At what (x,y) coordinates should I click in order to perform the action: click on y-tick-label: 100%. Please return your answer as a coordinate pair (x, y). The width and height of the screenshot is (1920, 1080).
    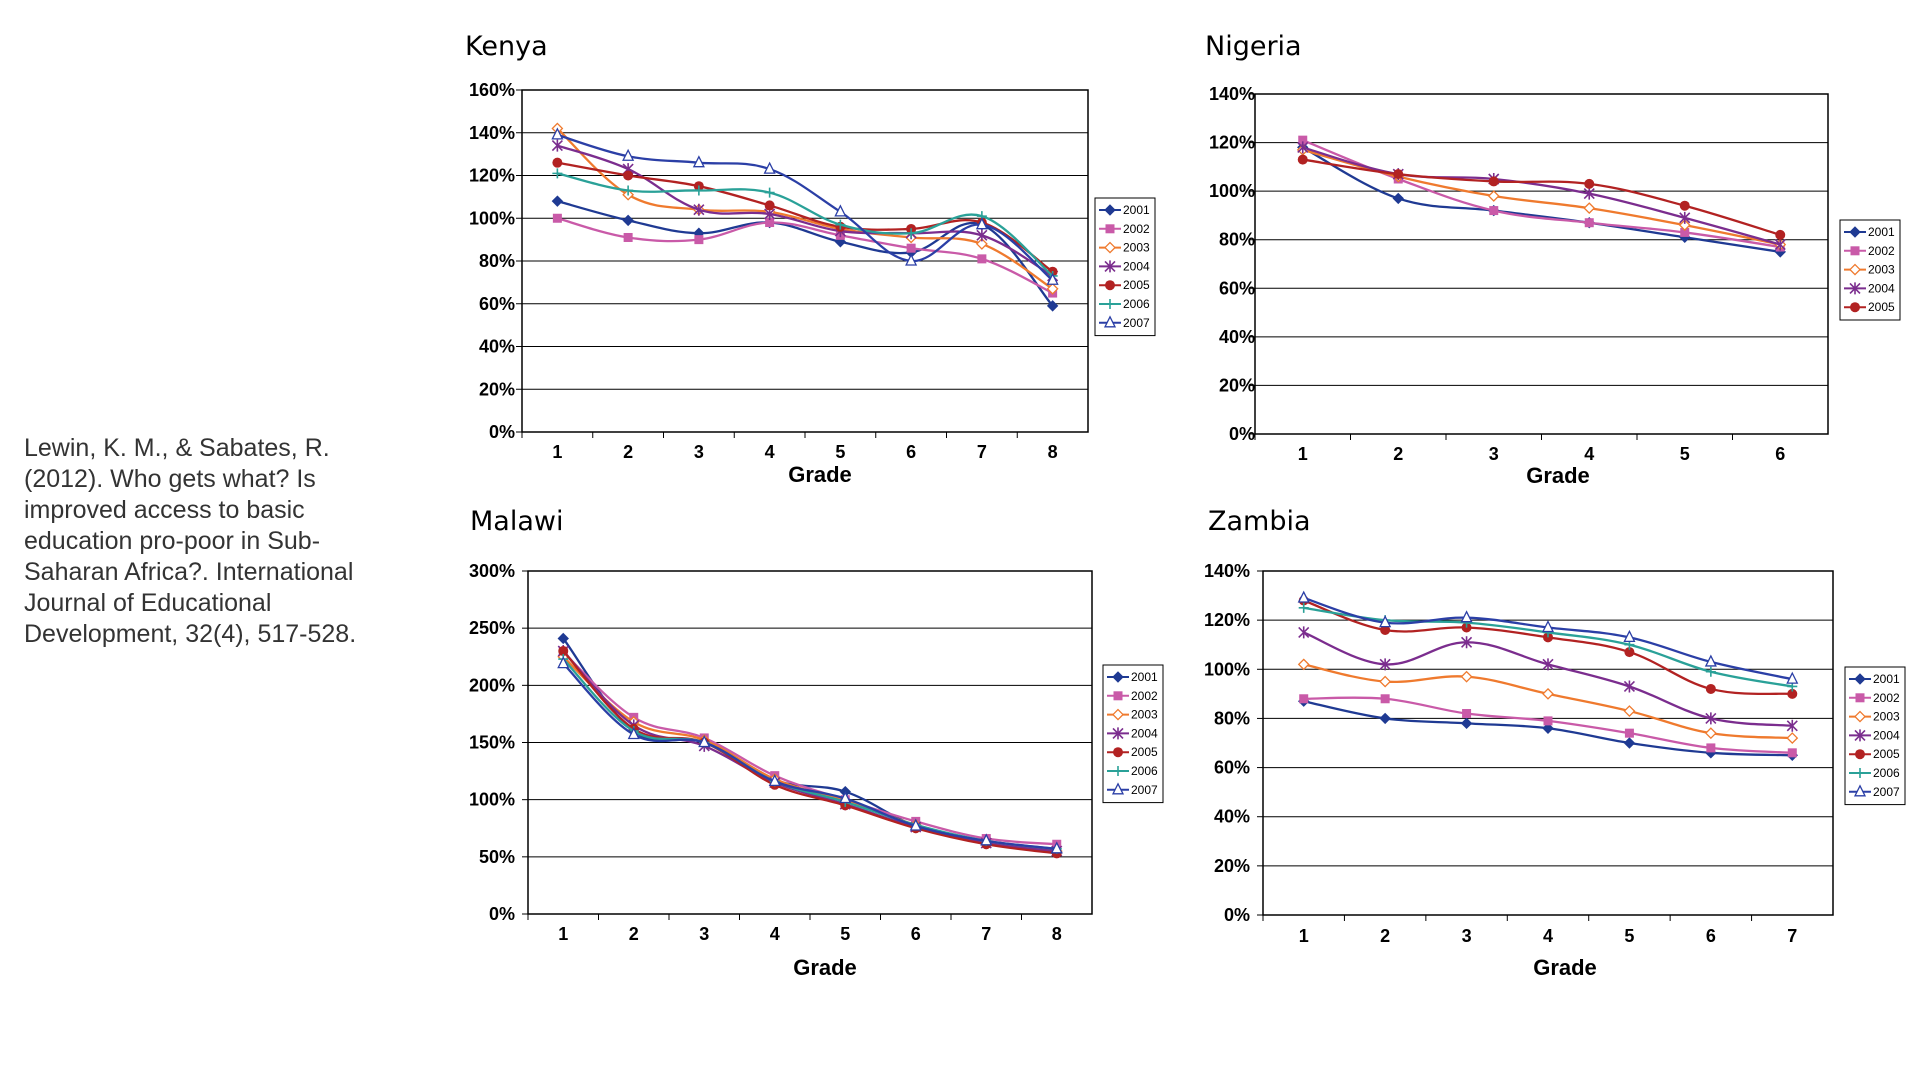
    Looking at the image, I should click on (1232, 191).